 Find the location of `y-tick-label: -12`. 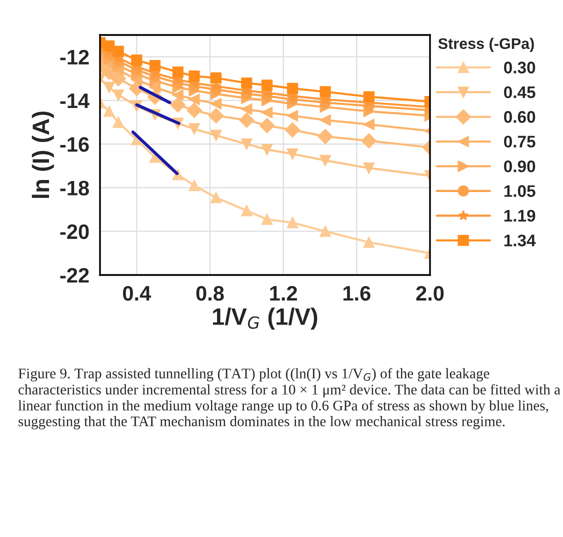

y-tick-label: -12 is located at coordinates (74, 57).